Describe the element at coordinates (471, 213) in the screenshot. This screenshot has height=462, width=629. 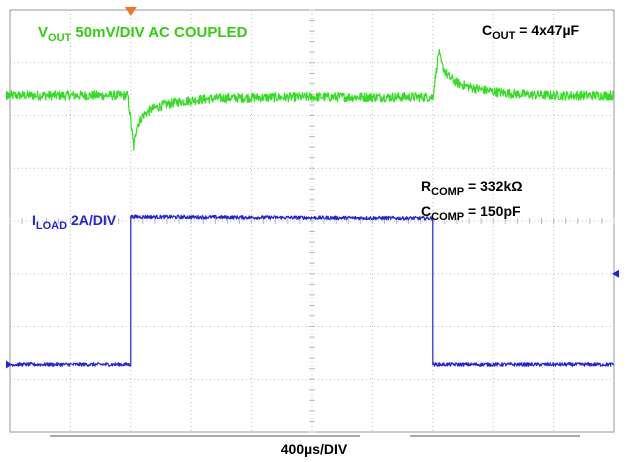
I see `ccomp-annotation: CCOMP = 150pF` at that location.